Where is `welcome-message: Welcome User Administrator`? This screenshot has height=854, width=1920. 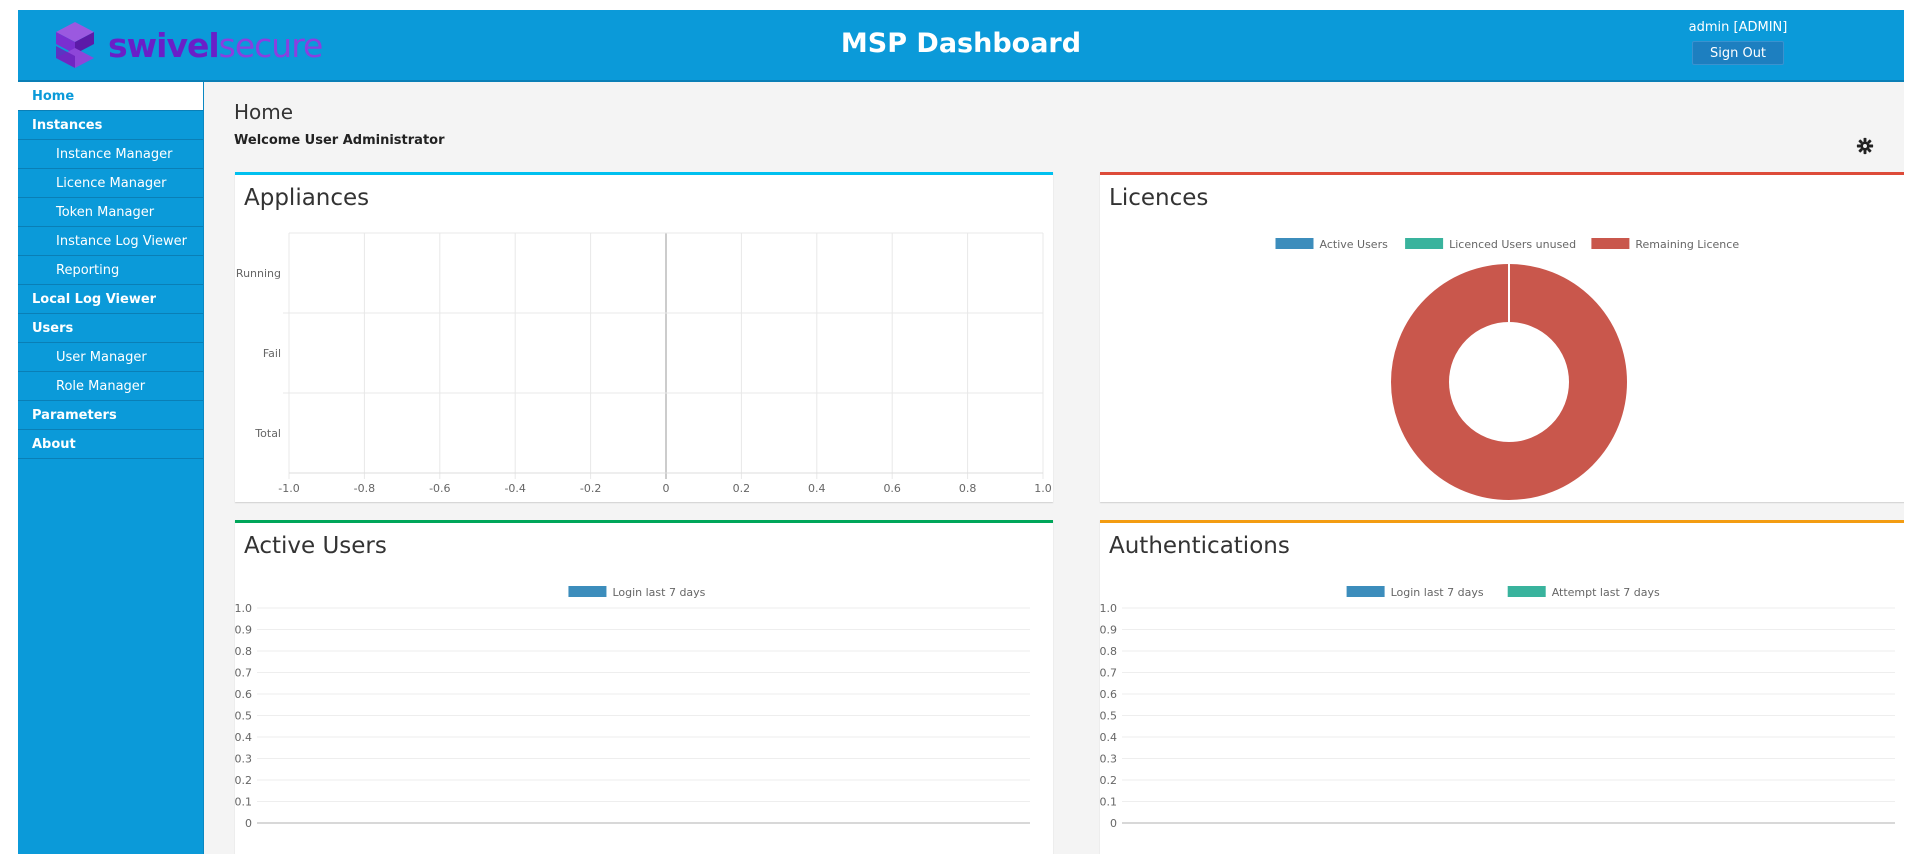 welcome-message: Welcome User Administrator is located at coordinates (339, 140).